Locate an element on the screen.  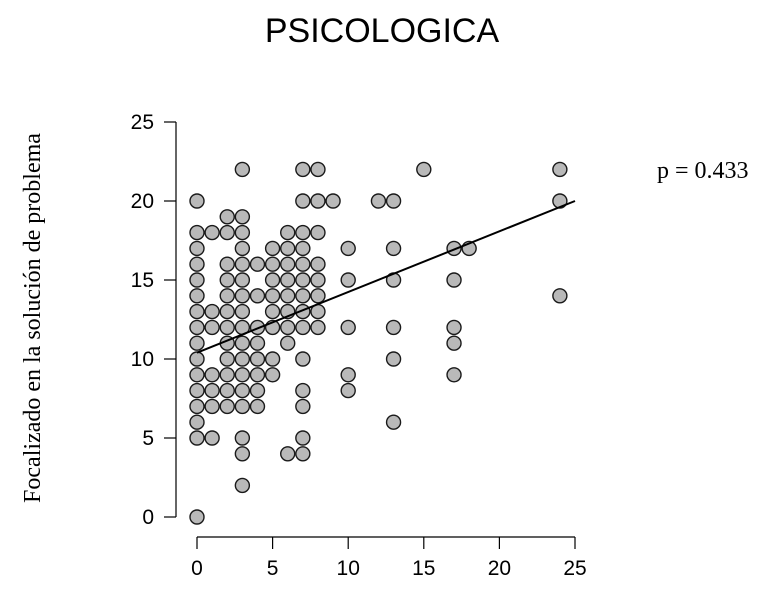
regression-line is located at coordinates (386, 277).